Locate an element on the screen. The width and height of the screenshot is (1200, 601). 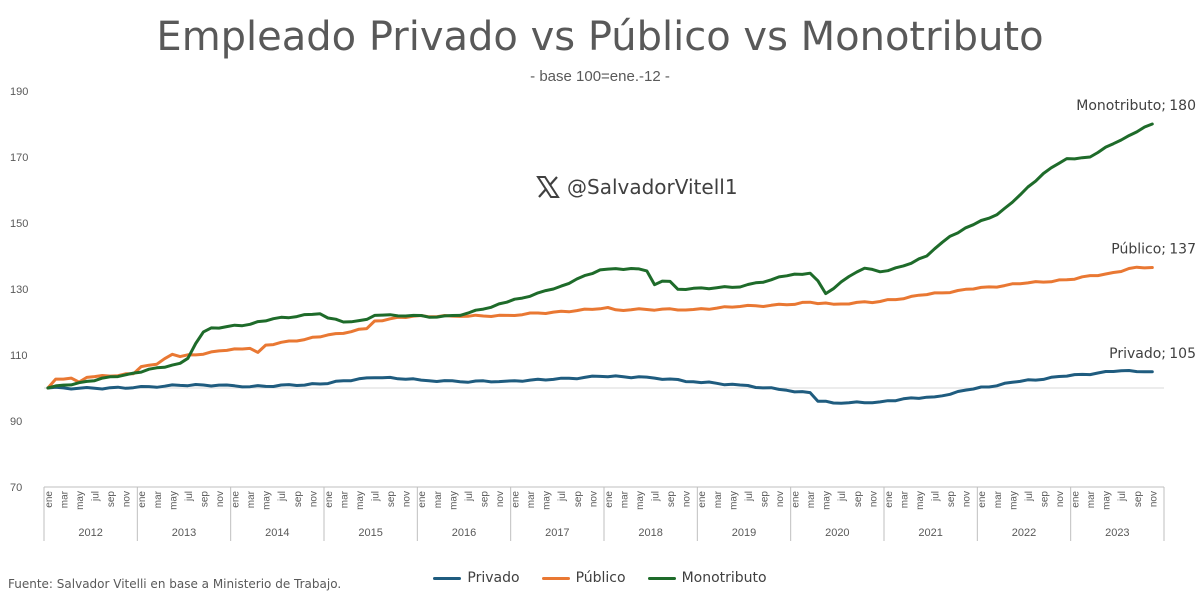
series-end-label: Privado; is located at coordinates (1137, 354).